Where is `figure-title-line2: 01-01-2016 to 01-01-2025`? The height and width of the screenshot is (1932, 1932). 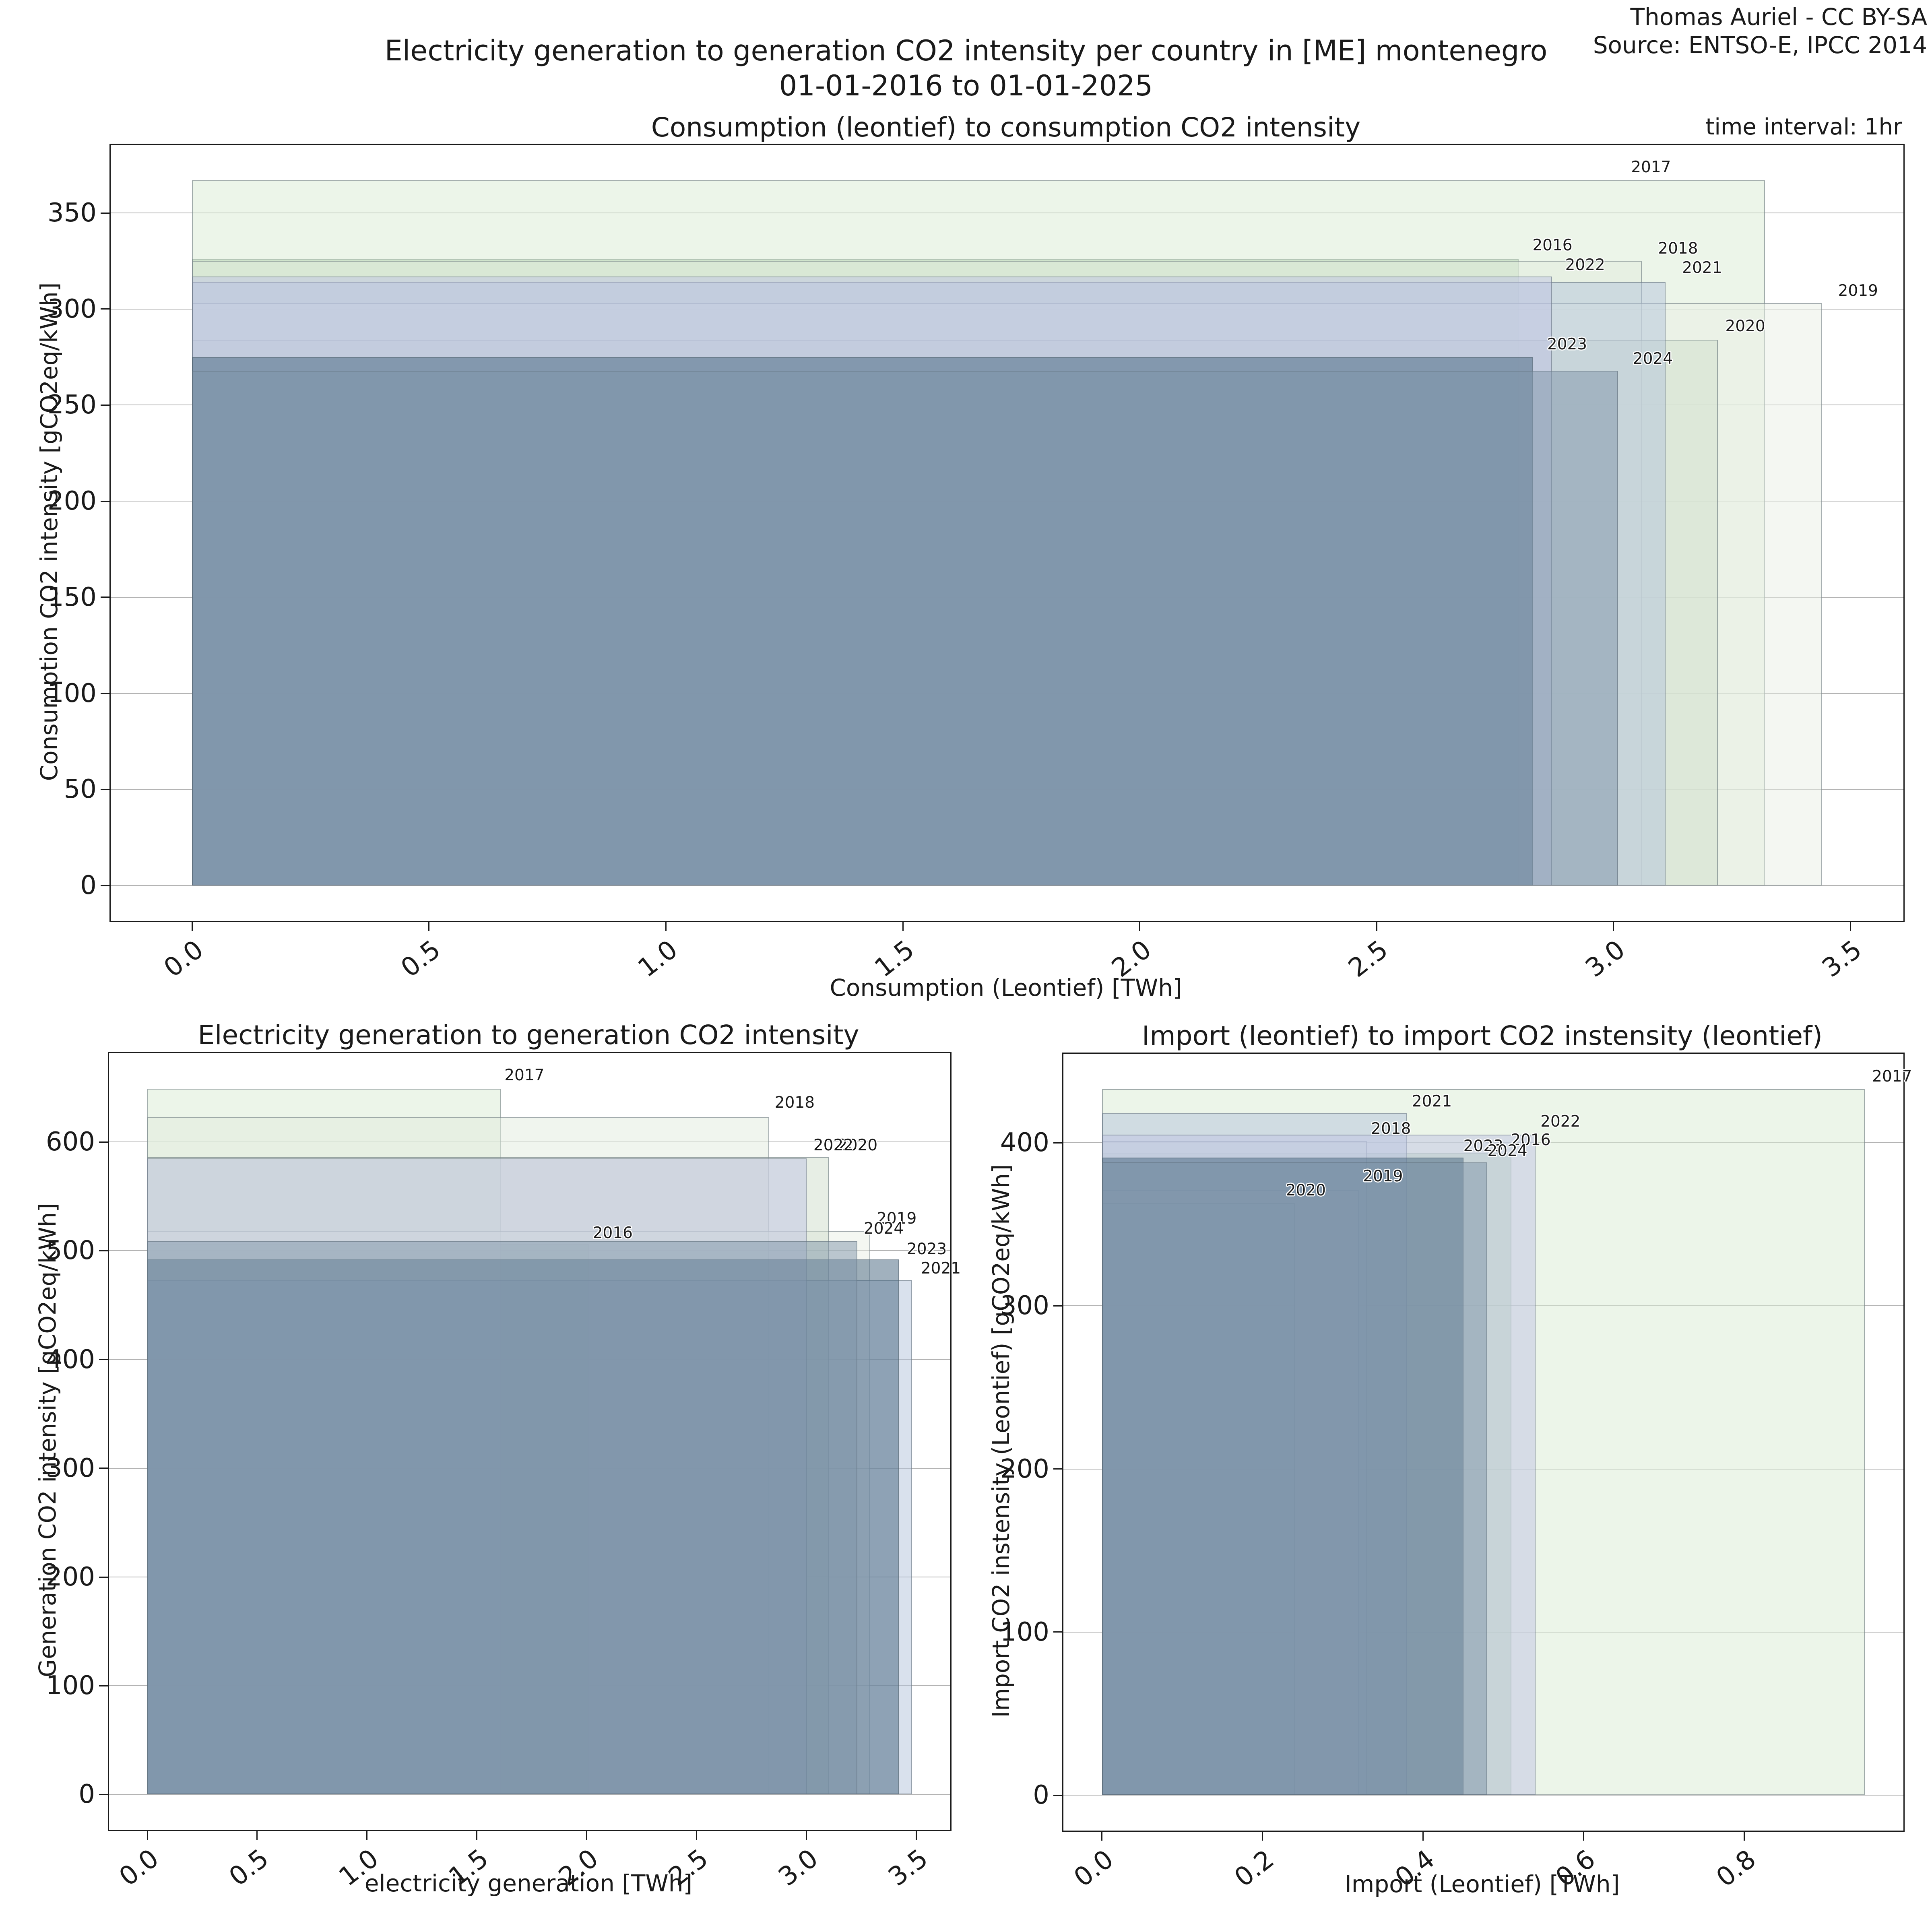
figure-title-line2: 01-01-2016 to 01-01-2025 is located at coordinates (966, 85).